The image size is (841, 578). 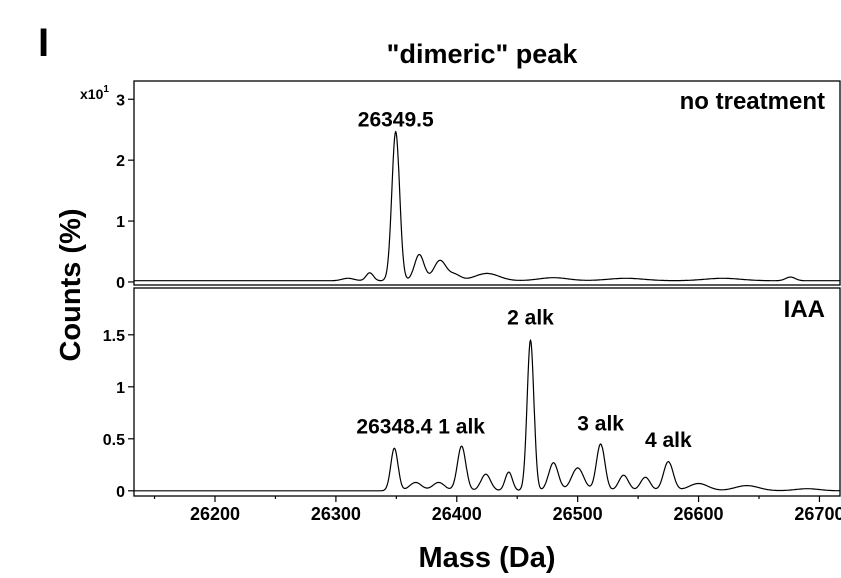 What do you see at coordinates (699, 514) in the screenshot?
I see `x-tick-label: 26600` at bounding box center [699, 514].